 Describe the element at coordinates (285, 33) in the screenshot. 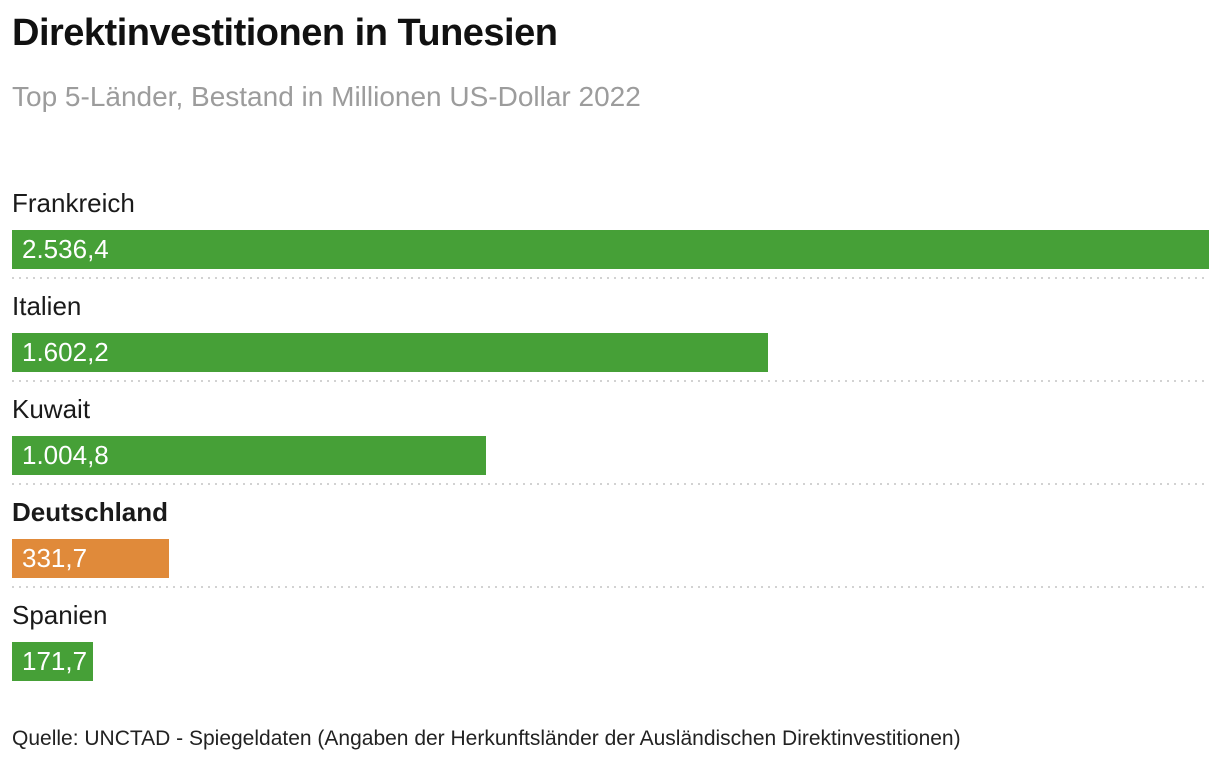

I see `chart-title: Direktinvestitionen in Tunesien` at that location.